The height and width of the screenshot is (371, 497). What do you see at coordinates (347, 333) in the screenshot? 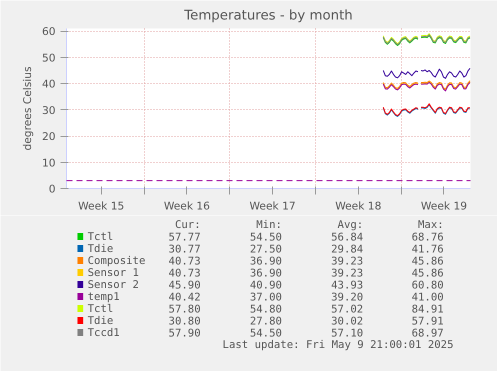
I see `text: 57.10` at bounding box center [347, 333].